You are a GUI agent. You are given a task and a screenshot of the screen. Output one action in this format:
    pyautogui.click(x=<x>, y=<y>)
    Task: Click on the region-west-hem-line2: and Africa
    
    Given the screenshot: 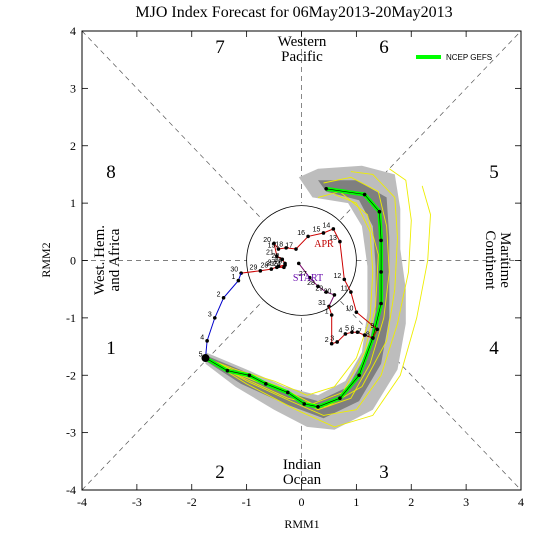 What is the action you would take?
    pyautogui.click(x=115, y=259)
    